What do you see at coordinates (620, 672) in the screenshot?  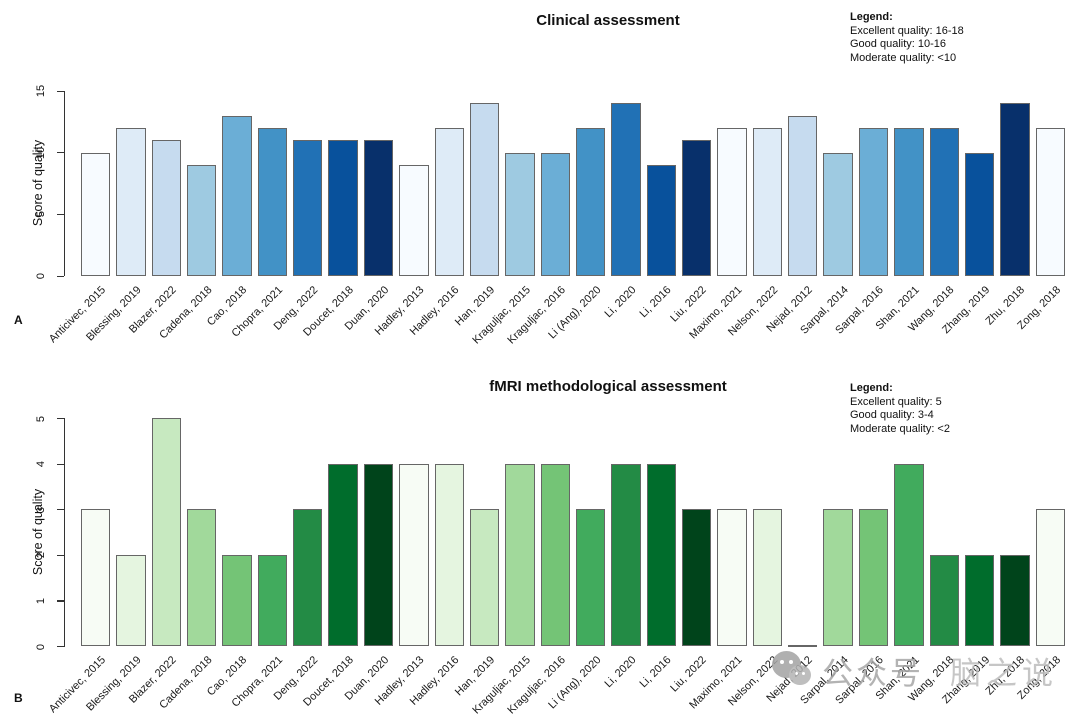 I see `x-tick-label: Li, 2020` at bounding box center [620, 672].